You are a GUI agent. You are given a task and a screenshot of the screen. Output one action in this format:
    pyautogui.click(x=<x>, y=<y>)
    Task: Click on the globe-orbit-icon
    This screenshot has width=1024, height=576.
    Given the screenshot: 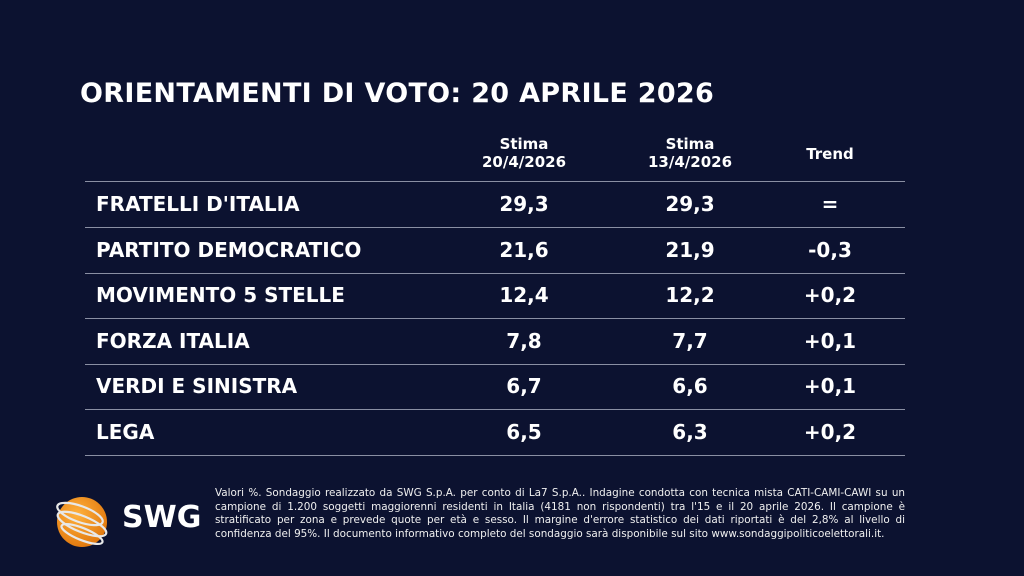 What is the action you would take?
    pyautogui.click(x=82, y=522)
    